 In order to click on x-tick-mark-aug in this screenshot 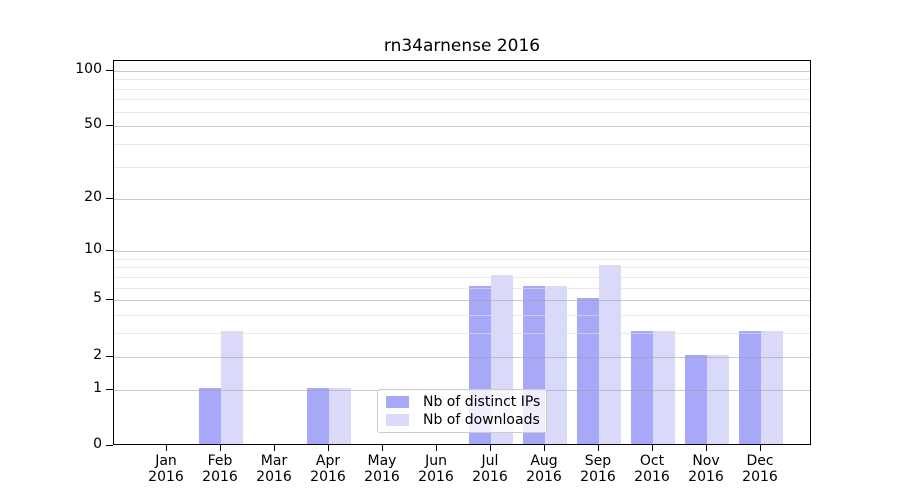, I will do `click(544, 448)`.